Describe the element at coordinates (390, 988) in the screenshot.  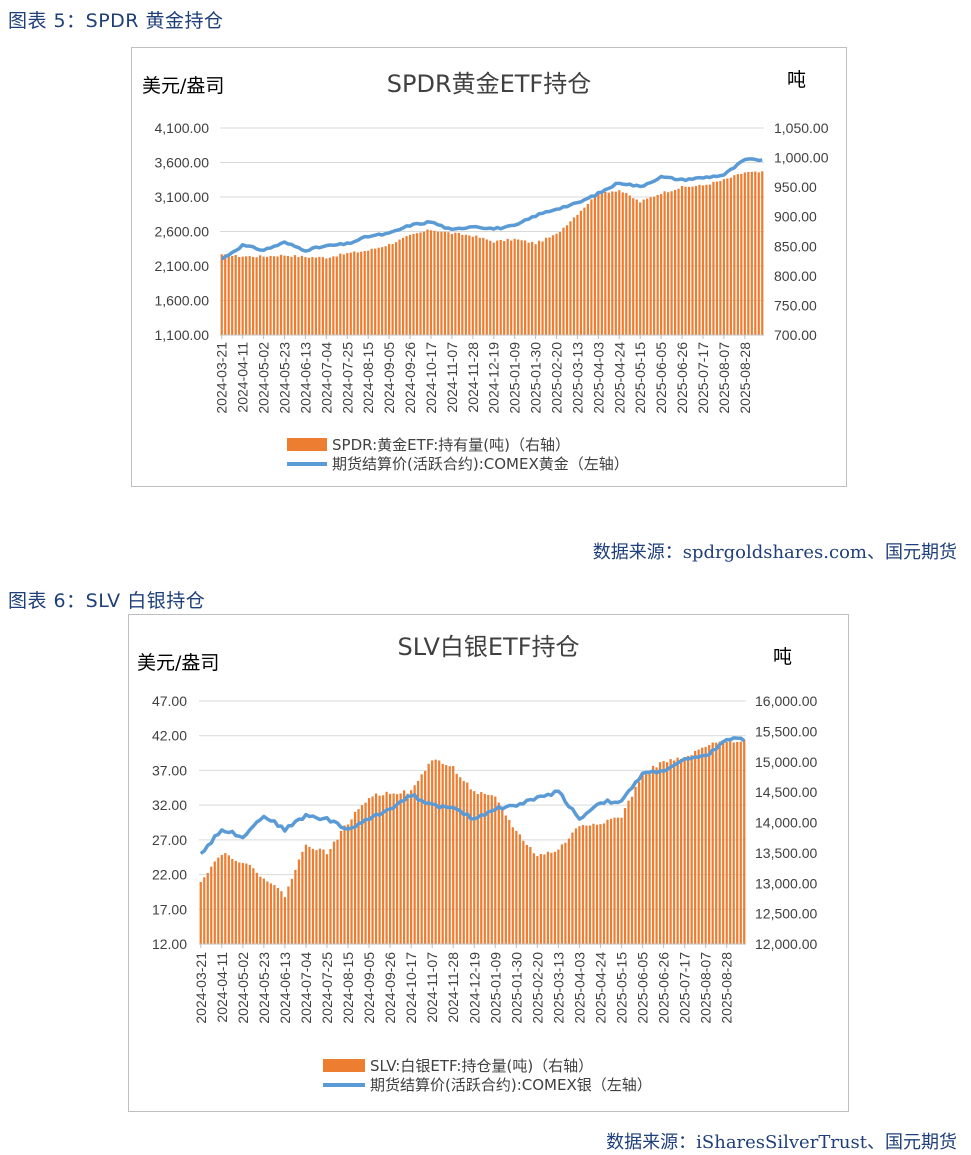
I see `x-tick-label: 2024-09-26` at that location.